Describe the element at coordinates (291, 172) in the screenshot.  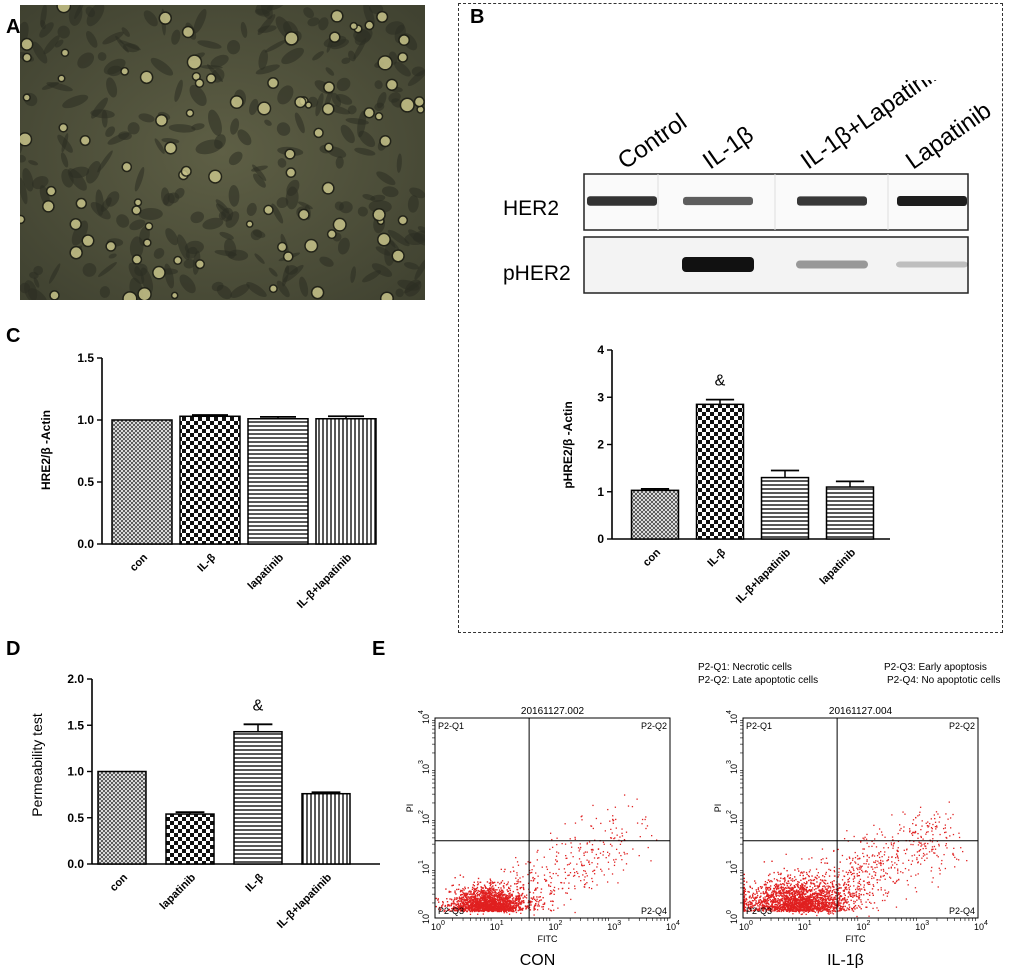
I see `round-cell` at that location.